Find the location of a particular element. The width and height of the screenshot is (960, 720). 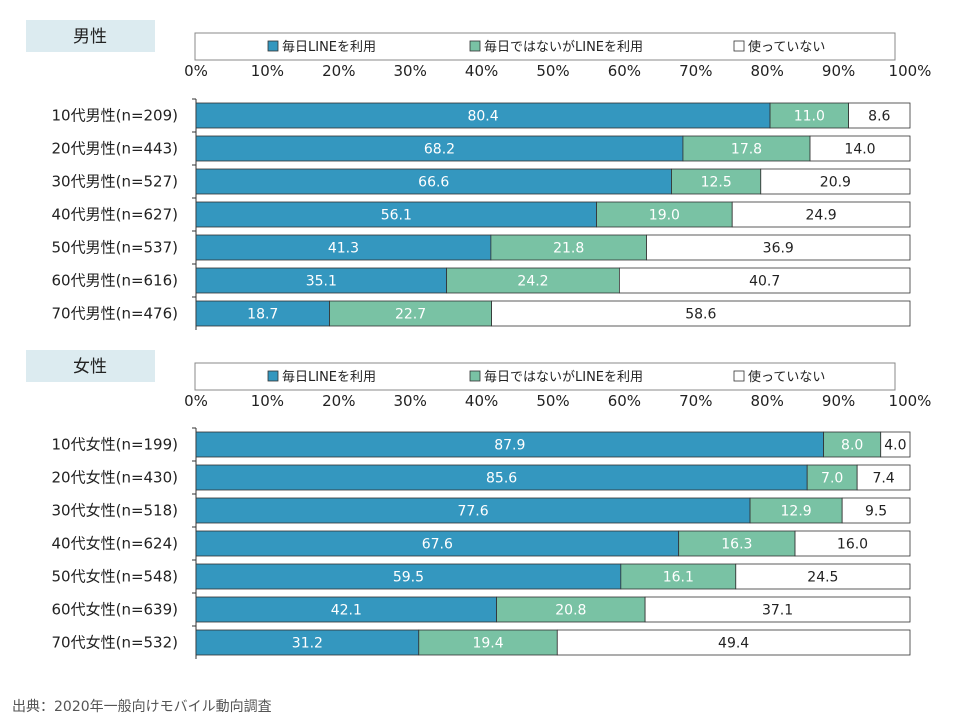

category-label: 60代男性(n=616) is located at coordinates (115, 281).